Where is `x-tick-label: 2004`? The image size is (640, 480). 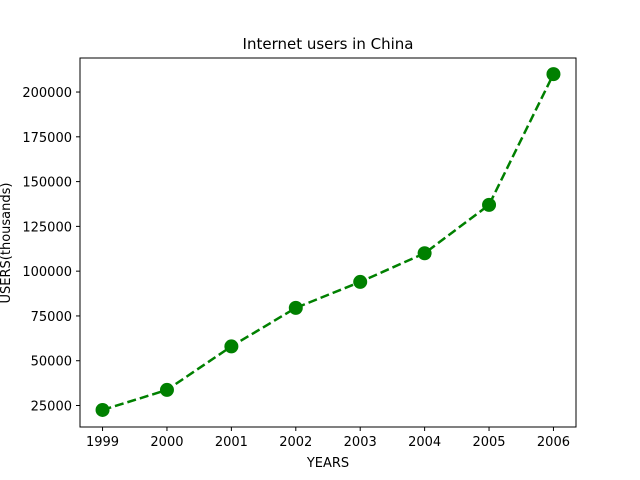
x-tick-label: 2004 is located at coordinates (424, 442).